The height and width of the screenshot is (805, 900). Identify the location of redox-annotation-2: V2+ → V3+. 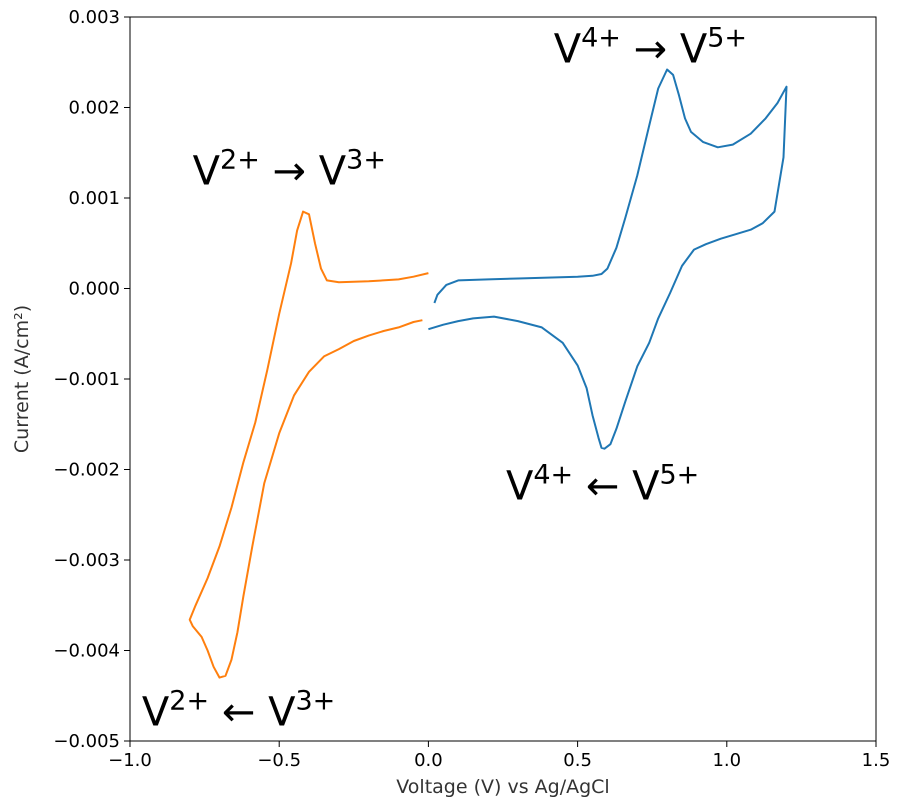
(289, 169).